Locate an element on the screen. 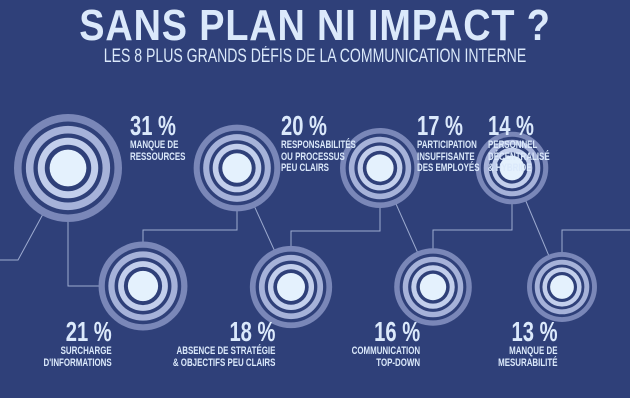 This screenshot has height=412, width=630. challenge-label: & HYBRIDE is located at coordinates (510, 168).